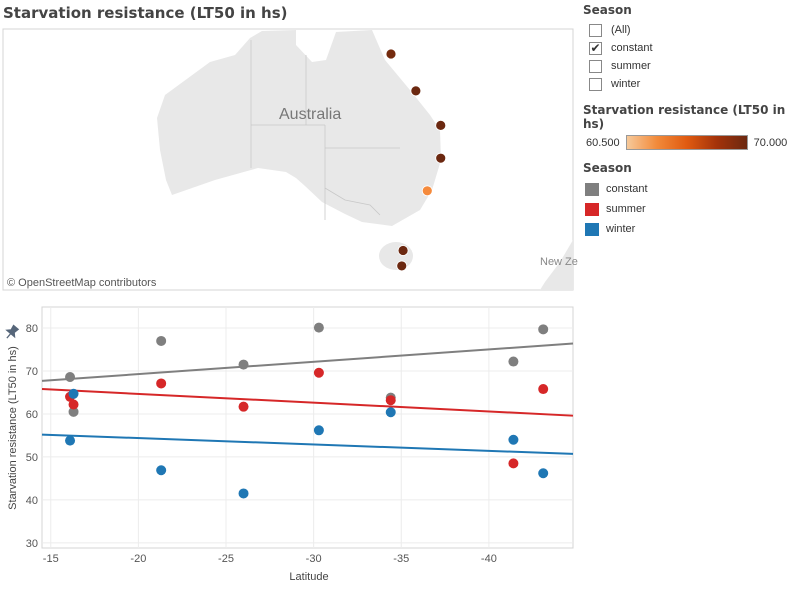  I want to click on color-min-label: 60.500, so click(603, 142).